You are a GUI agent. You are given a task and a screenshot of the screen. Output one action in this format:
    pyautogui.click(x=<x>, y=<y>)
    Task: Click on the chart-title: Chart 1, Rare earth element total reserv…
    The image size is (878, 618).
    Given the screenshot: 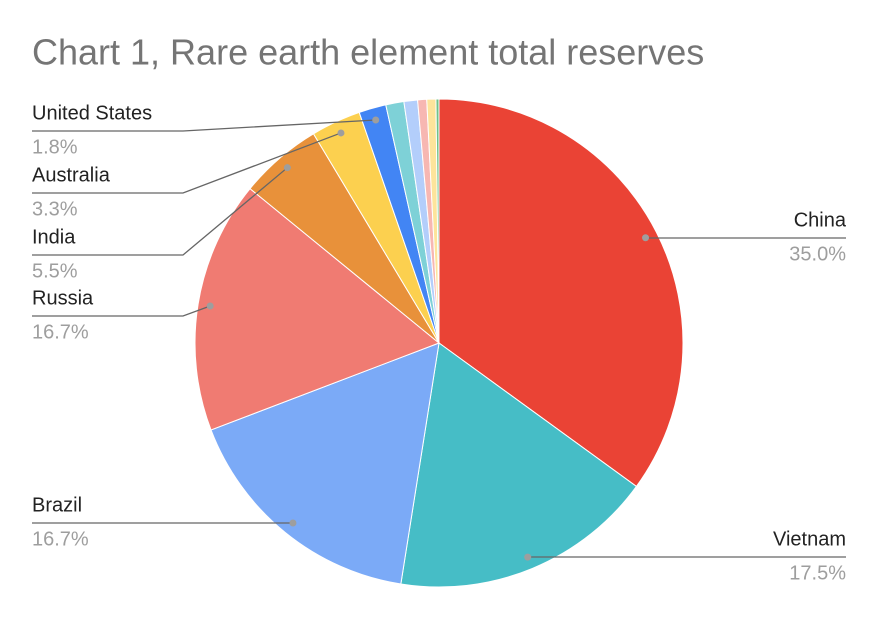 What is the action you would take?
    pyautogui.click(x=368, y=52)
    